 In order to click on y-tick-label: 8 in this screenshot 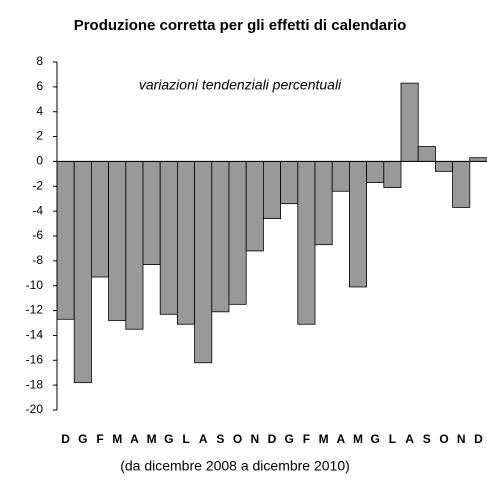, I will do `click(39, 61)`.